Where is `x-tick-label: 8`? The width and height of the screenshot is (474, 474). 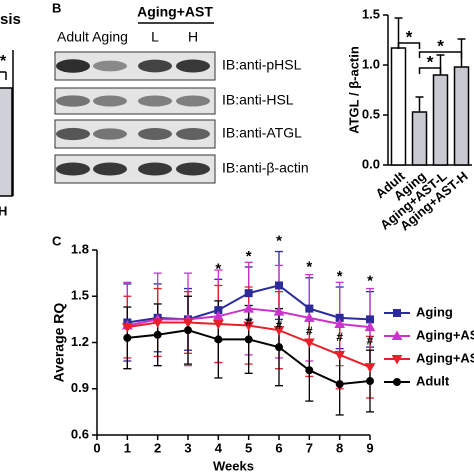
x-tick-label: 8 is located at coordinates (339, 447).